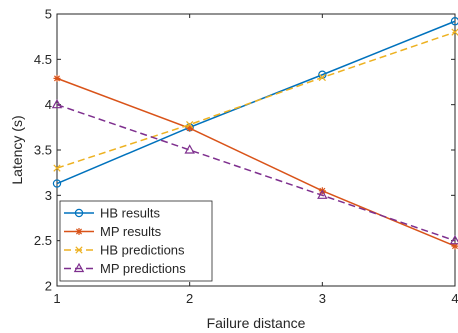 The height and width of the screenshot is (333, 458). Describe the element at coordinates (189, 298) in the screenshot. I see `x-tick-label: 2` at that location.